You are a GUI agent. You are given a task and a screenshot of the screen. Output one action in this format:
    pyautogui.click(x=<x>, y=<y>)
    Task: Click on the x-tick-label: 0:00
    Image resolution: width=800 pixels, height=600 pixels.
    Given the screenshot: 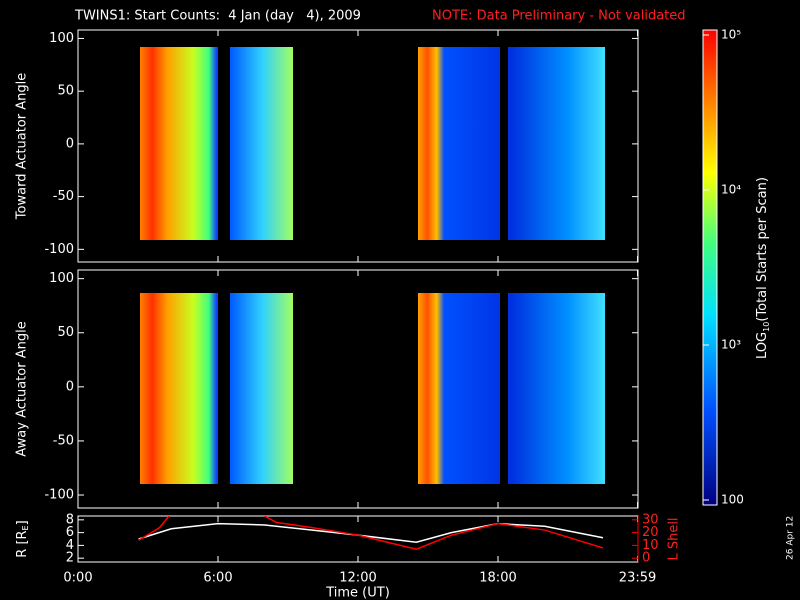 What is the action you would take?
    pyautogui.click(x=77, y=578)
    